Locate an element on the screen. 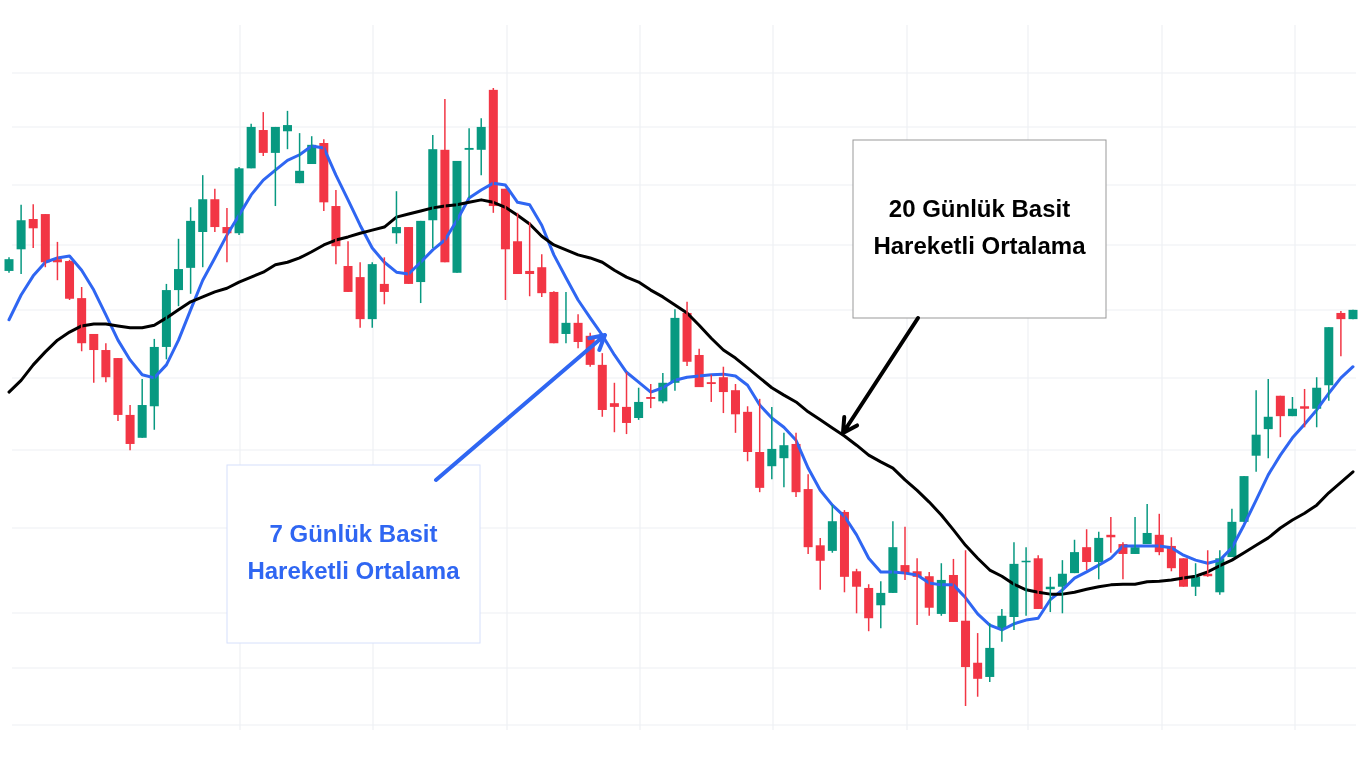  annotation: 7 Günlük Basit Hareketli Ortalama is located at coordinates (354, 552).